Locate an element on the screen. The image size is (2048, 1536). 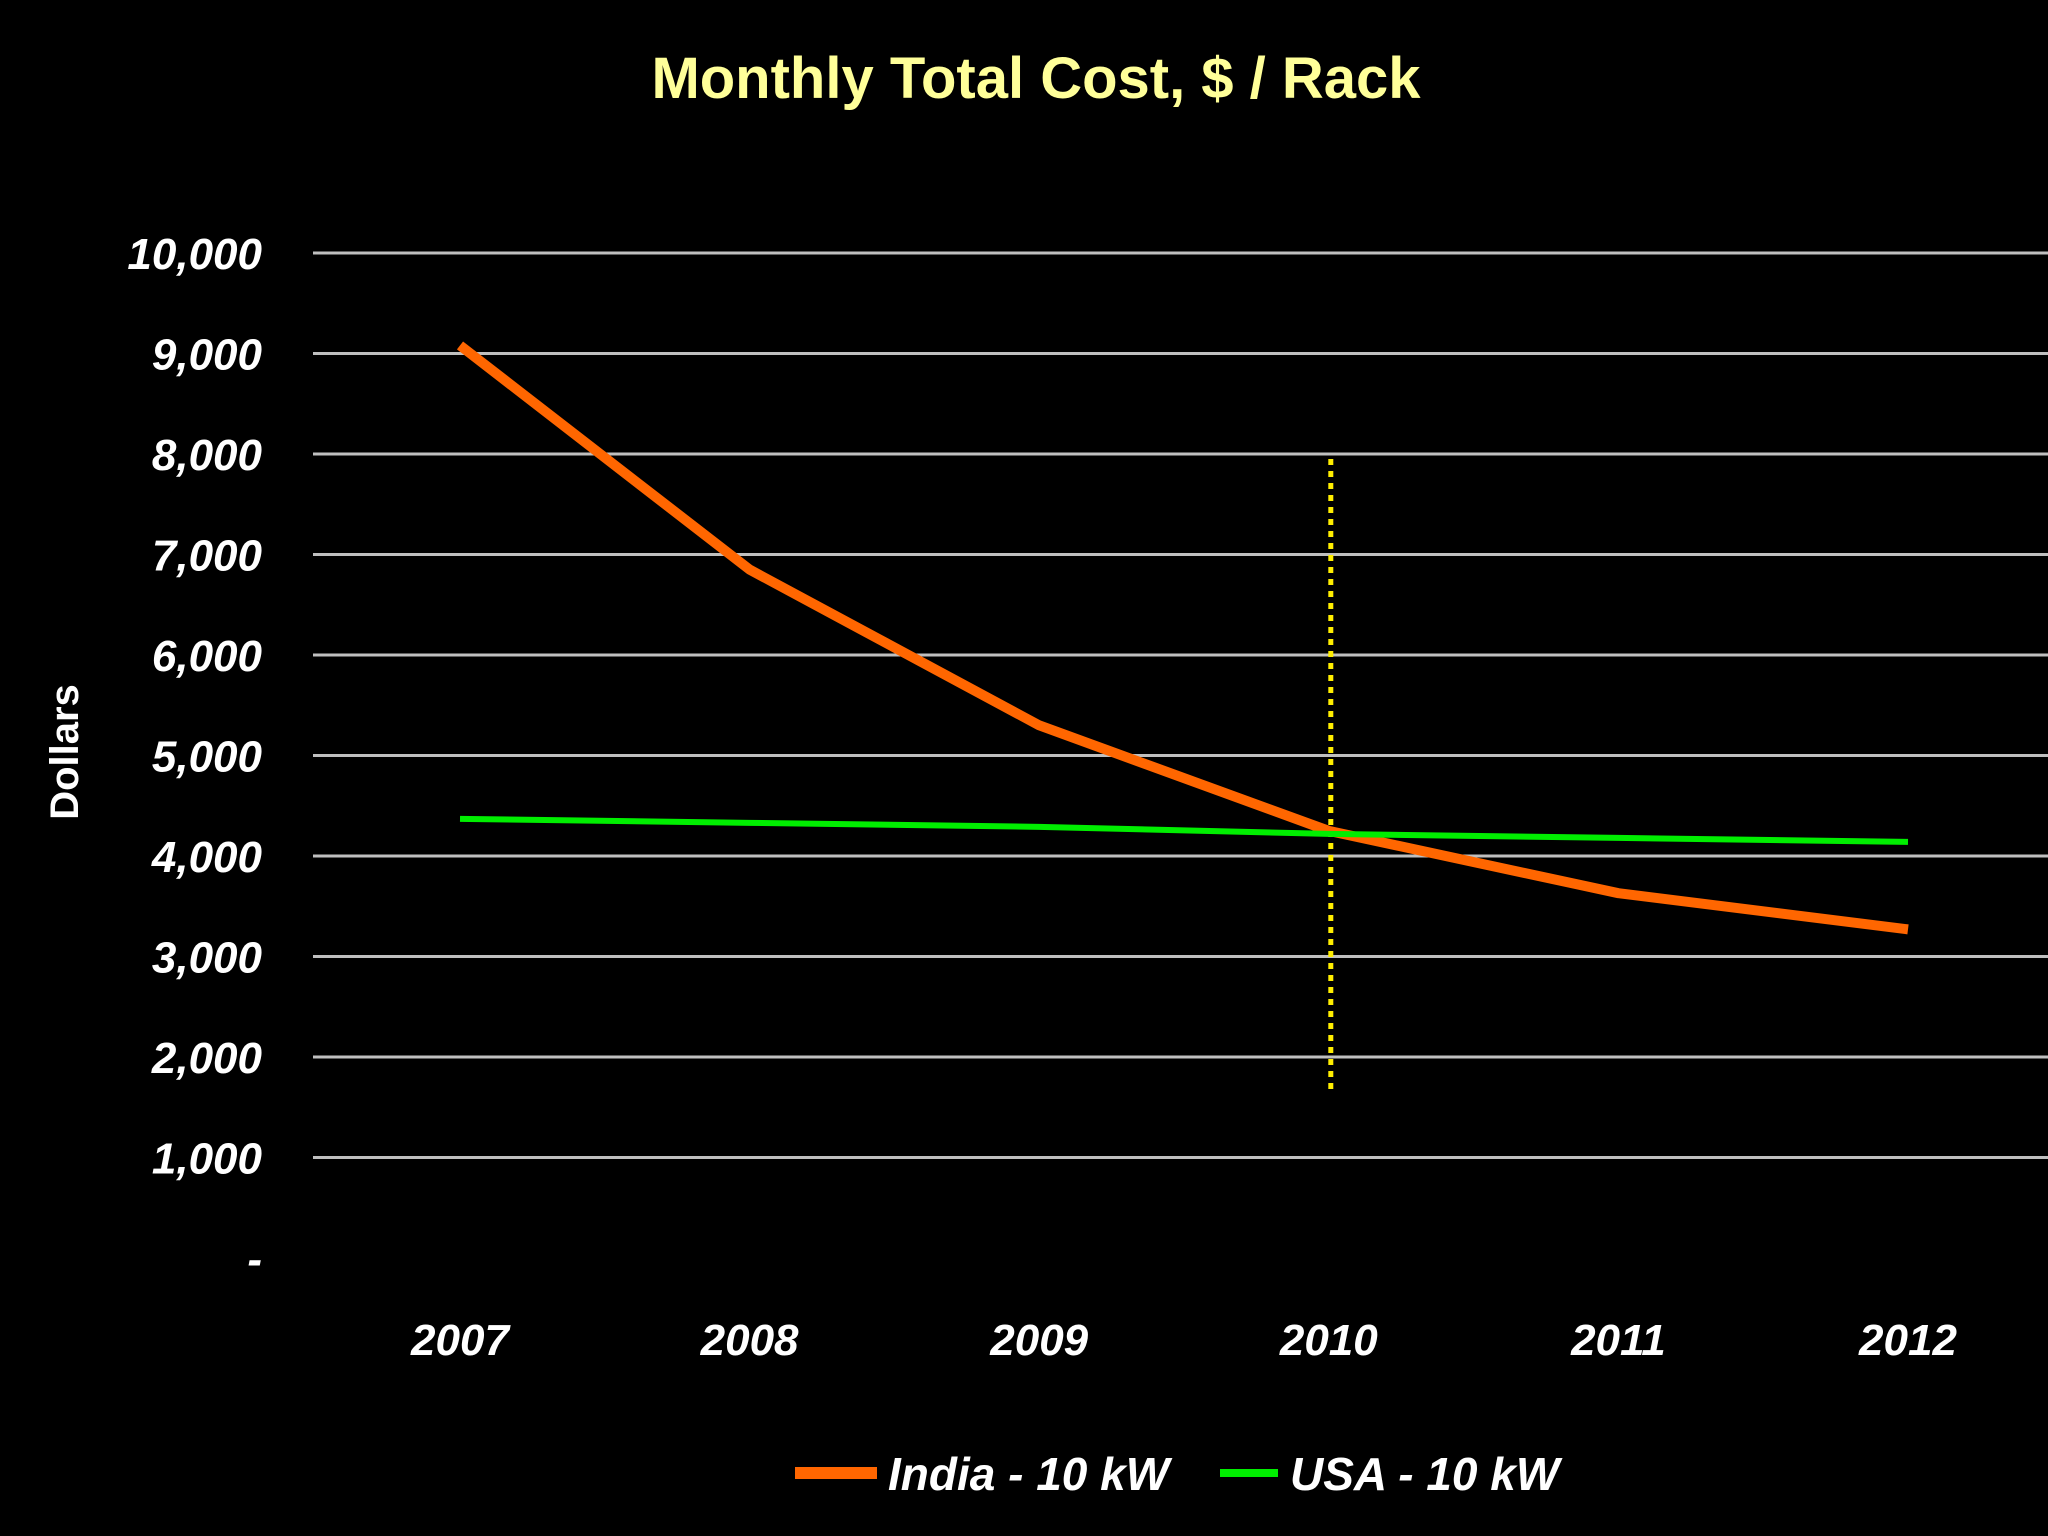
y-tick-label: 9,000 is located at coordinates (207, 355).